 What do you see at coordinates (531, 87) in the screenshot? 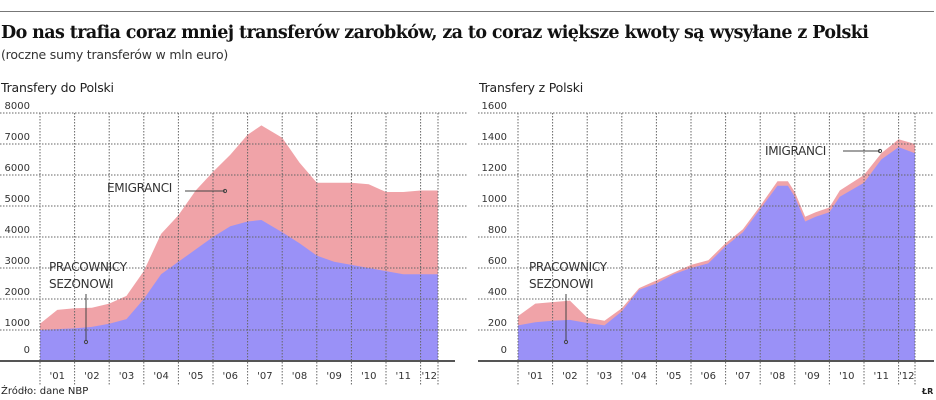
I see `right-panel-title: Transfery z Polski` at bounding box center [531, 87].